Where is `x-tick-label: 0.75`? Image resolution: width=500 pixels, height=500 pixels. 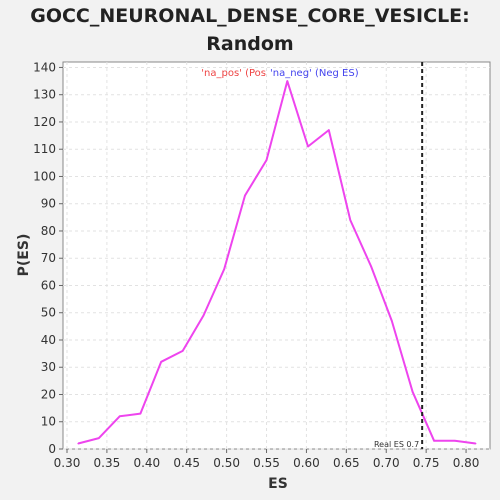 x-tick-label: 0.75 is located at coordinates (426, 463).